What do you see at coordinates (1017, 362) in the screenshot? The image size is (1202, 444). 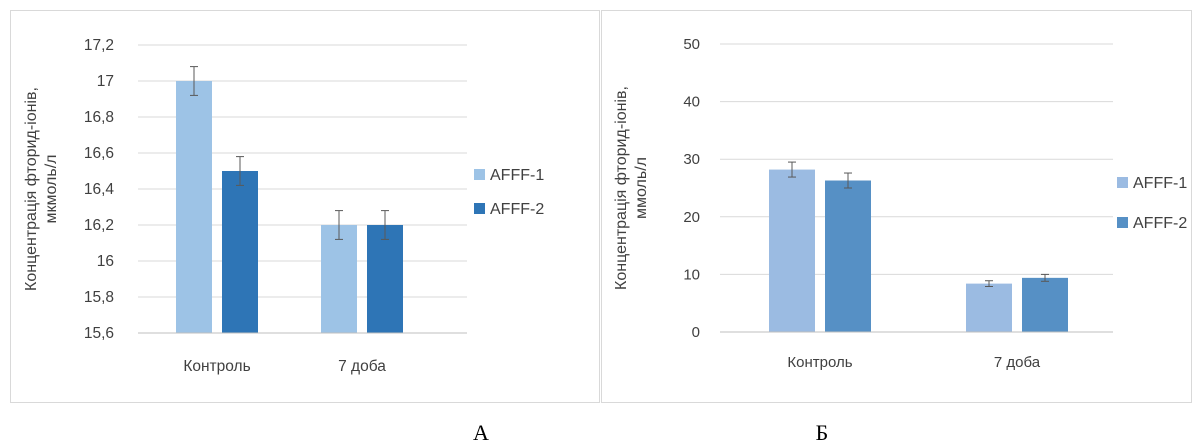 I see `chart-b-category-label: 7 доба` at bounding box center [1017, 362].